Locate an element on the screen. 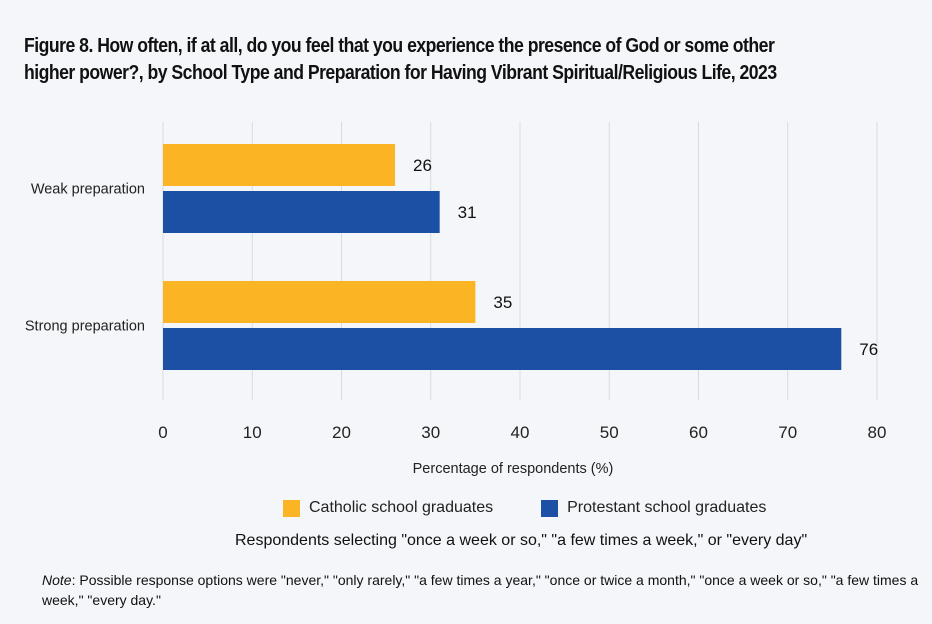 The width and height of the screenshot is (932, 624). legend-swatch-protestant is located at coordinates (550, 508).